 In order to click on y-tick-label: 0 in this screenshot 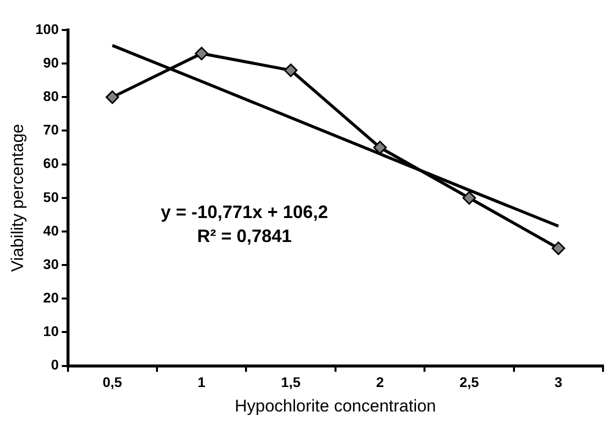, I will do `click(54, 364)`.